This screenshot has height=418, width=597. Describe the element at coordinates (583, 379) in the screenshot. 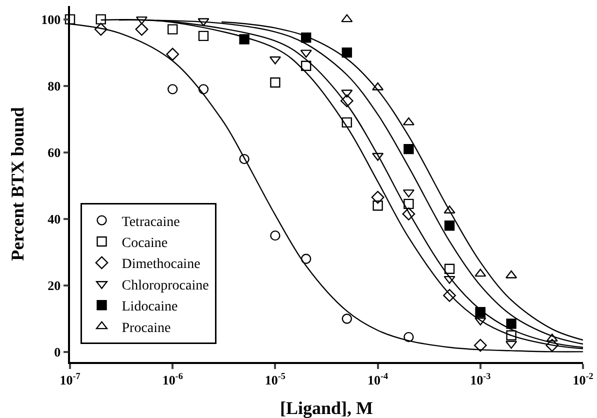

I see `x-tick-label: 10$^{-2}$` at that location.